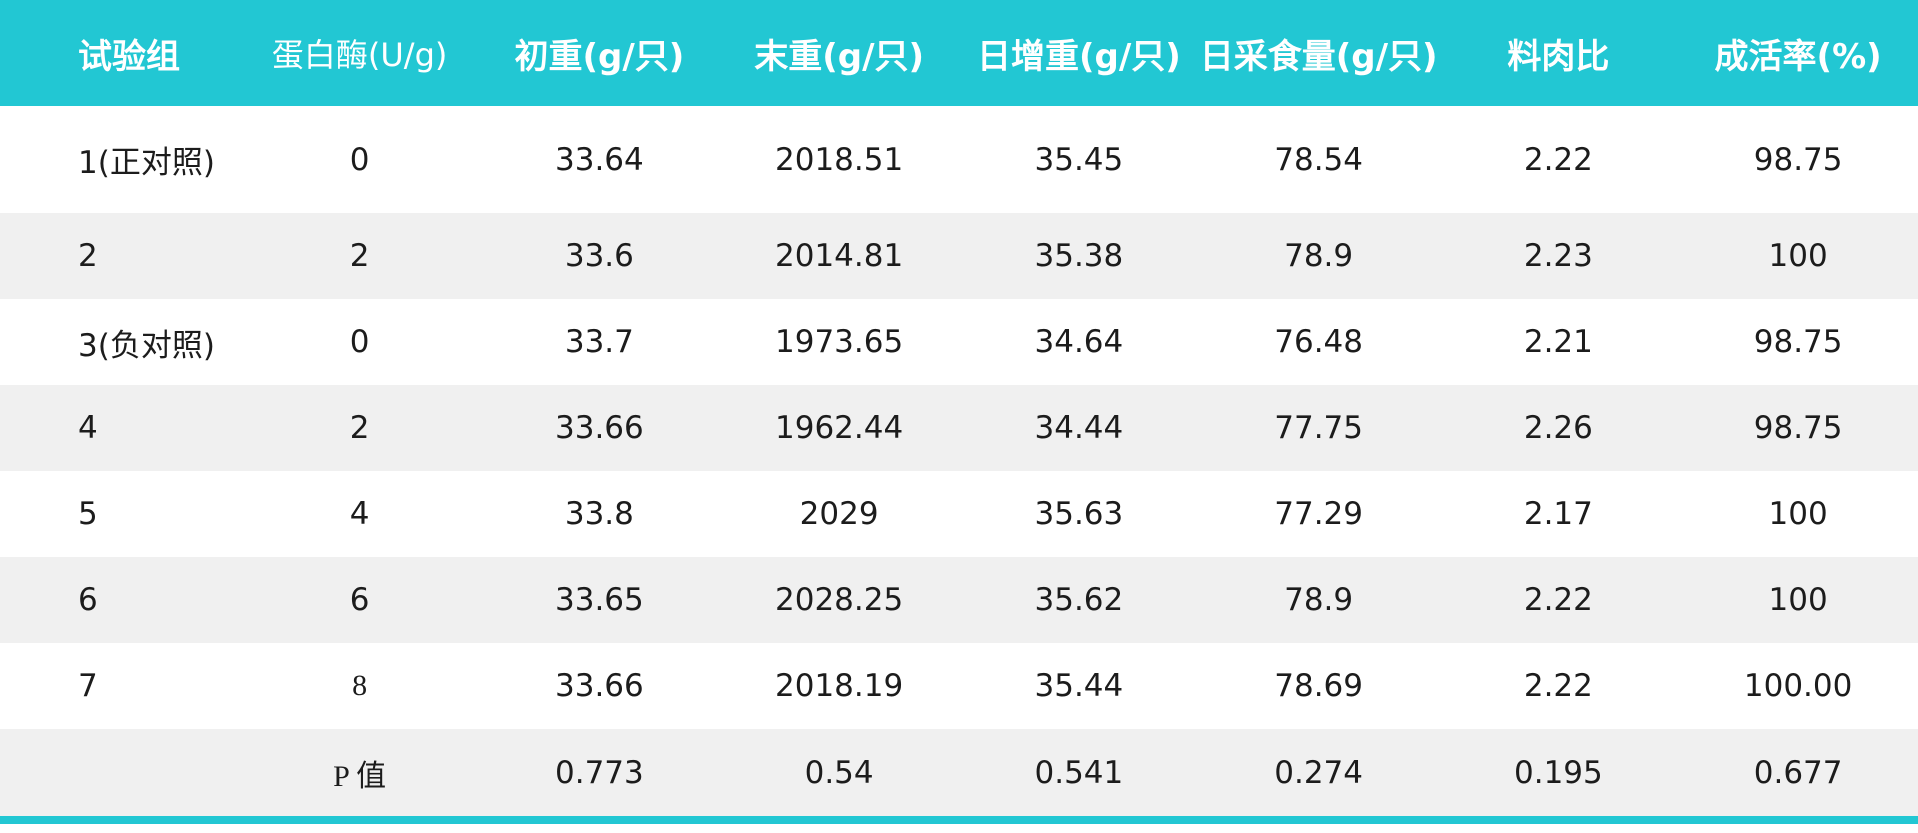 This screenshot has width=1918, height=833. I want to click on table-row: 5 4 33.8 2029 35.63 77.29 2.17 100, so click(959, 514).